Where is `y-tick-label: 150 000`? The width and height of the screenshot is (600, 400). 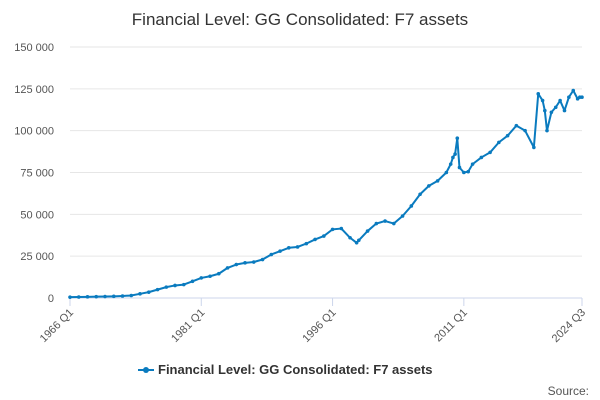 y-tick-label: 150 000 is located at coordinates (34, 48).